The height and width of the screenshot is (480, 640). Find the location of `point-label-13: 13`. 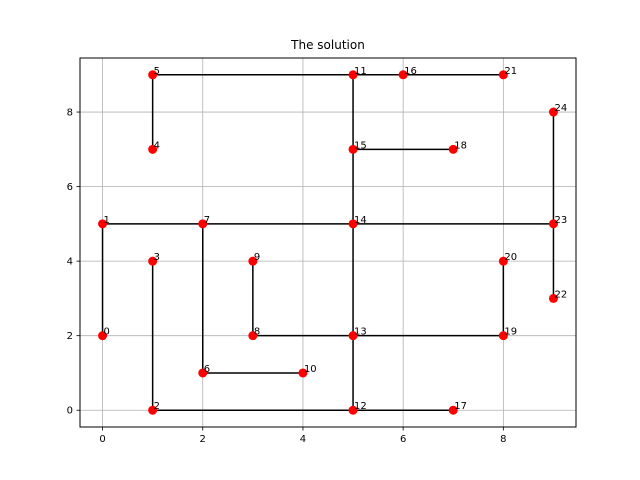

point-label-13: 13 is located at coordinates (360, 332).